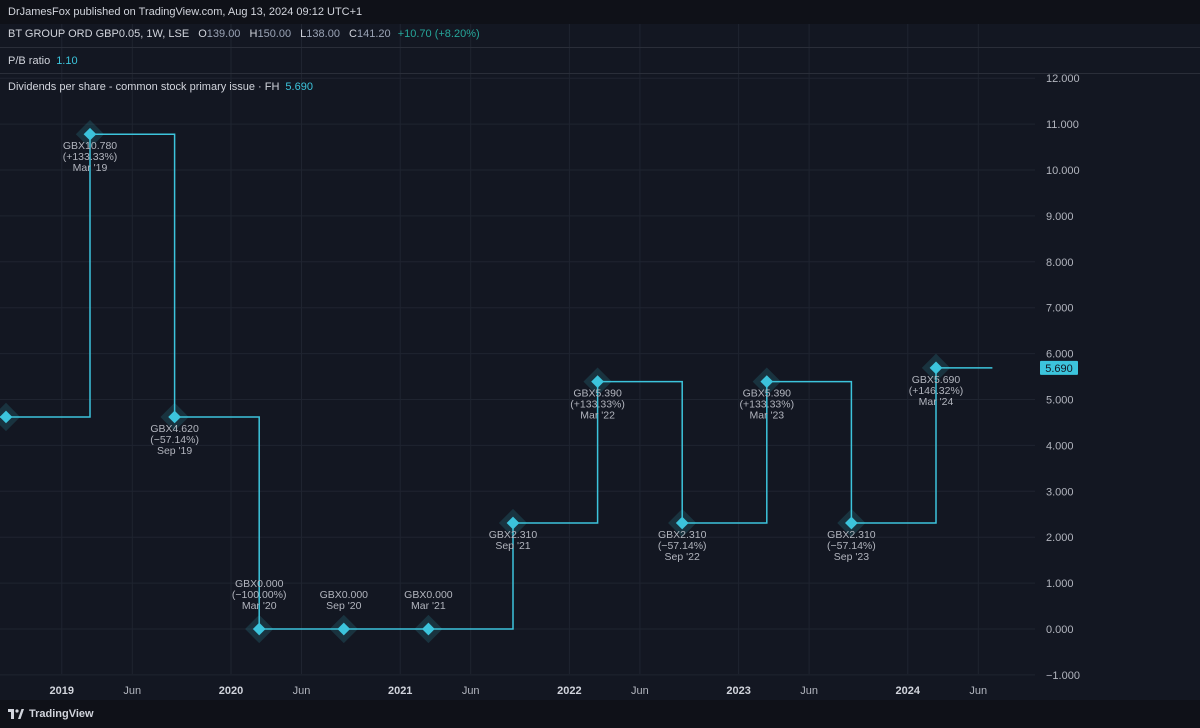  Describe the element at coordinates (253, 34) in the screenshot. I see `high-label: H` at that location.